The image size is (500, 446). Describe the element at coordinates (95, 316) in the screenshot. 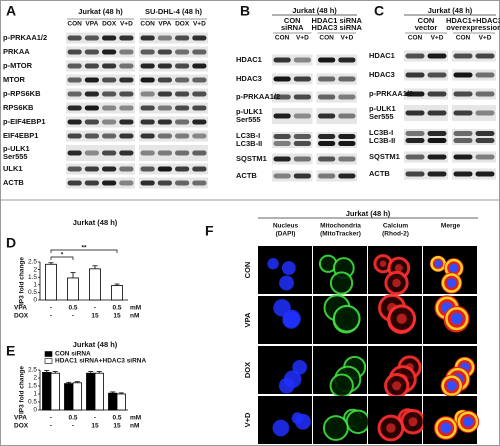

I see `treatment-level: 15` at that location.